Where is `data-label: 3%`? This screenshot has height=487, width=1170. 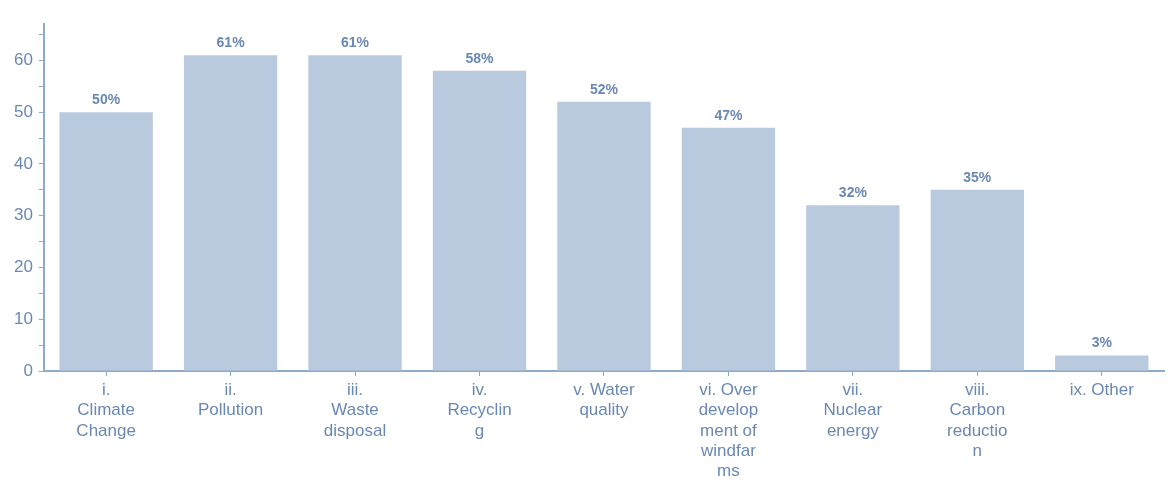 data-label: 3% is located at coordinates (1102, 342).